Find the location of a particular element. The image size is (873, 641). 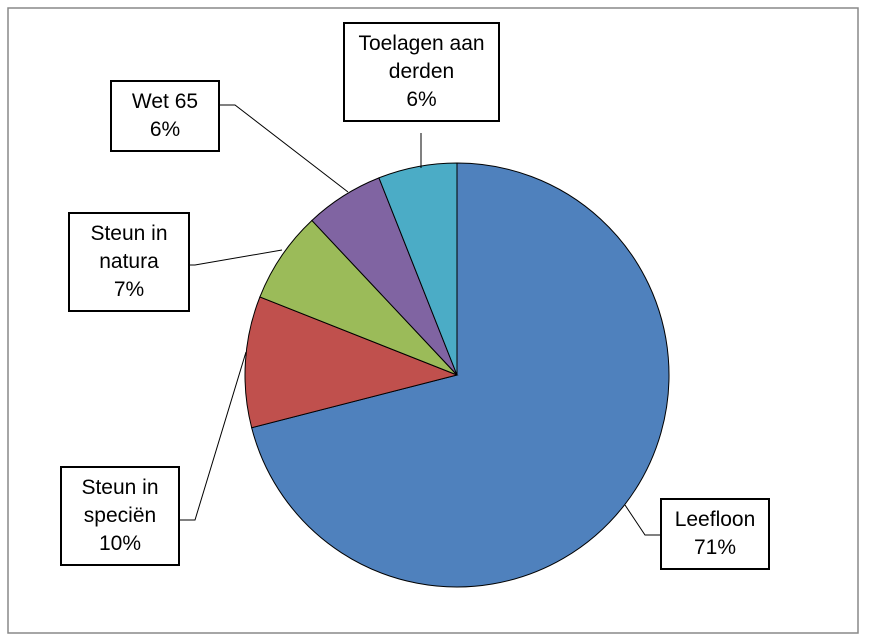

label-value: 7% is located at coordinates (129, 289).